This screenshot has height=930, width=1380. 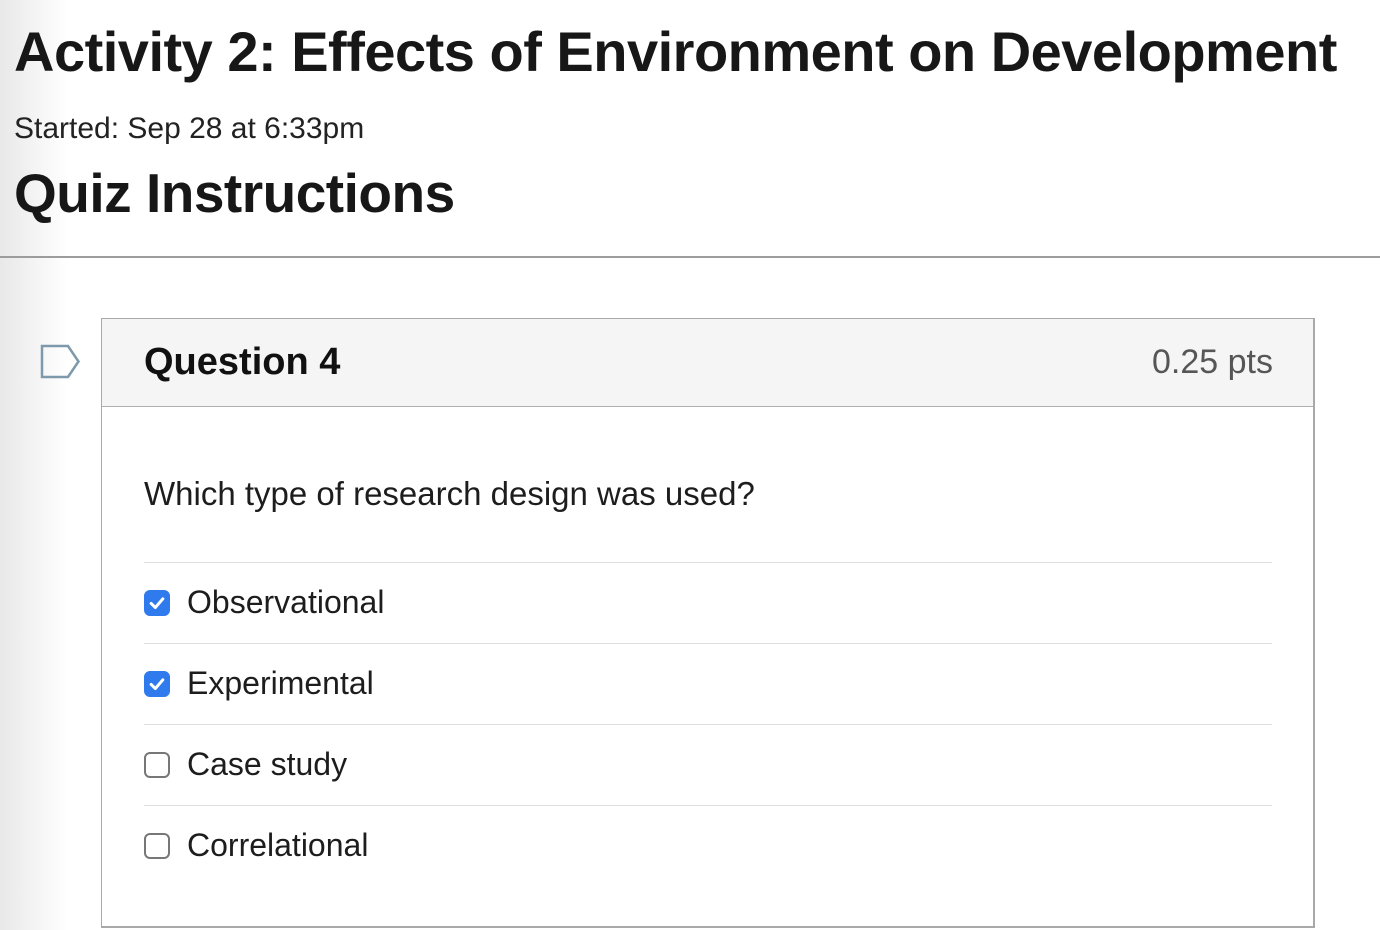 I want to click on question-title: Question 4, so click(x=242, y=361).